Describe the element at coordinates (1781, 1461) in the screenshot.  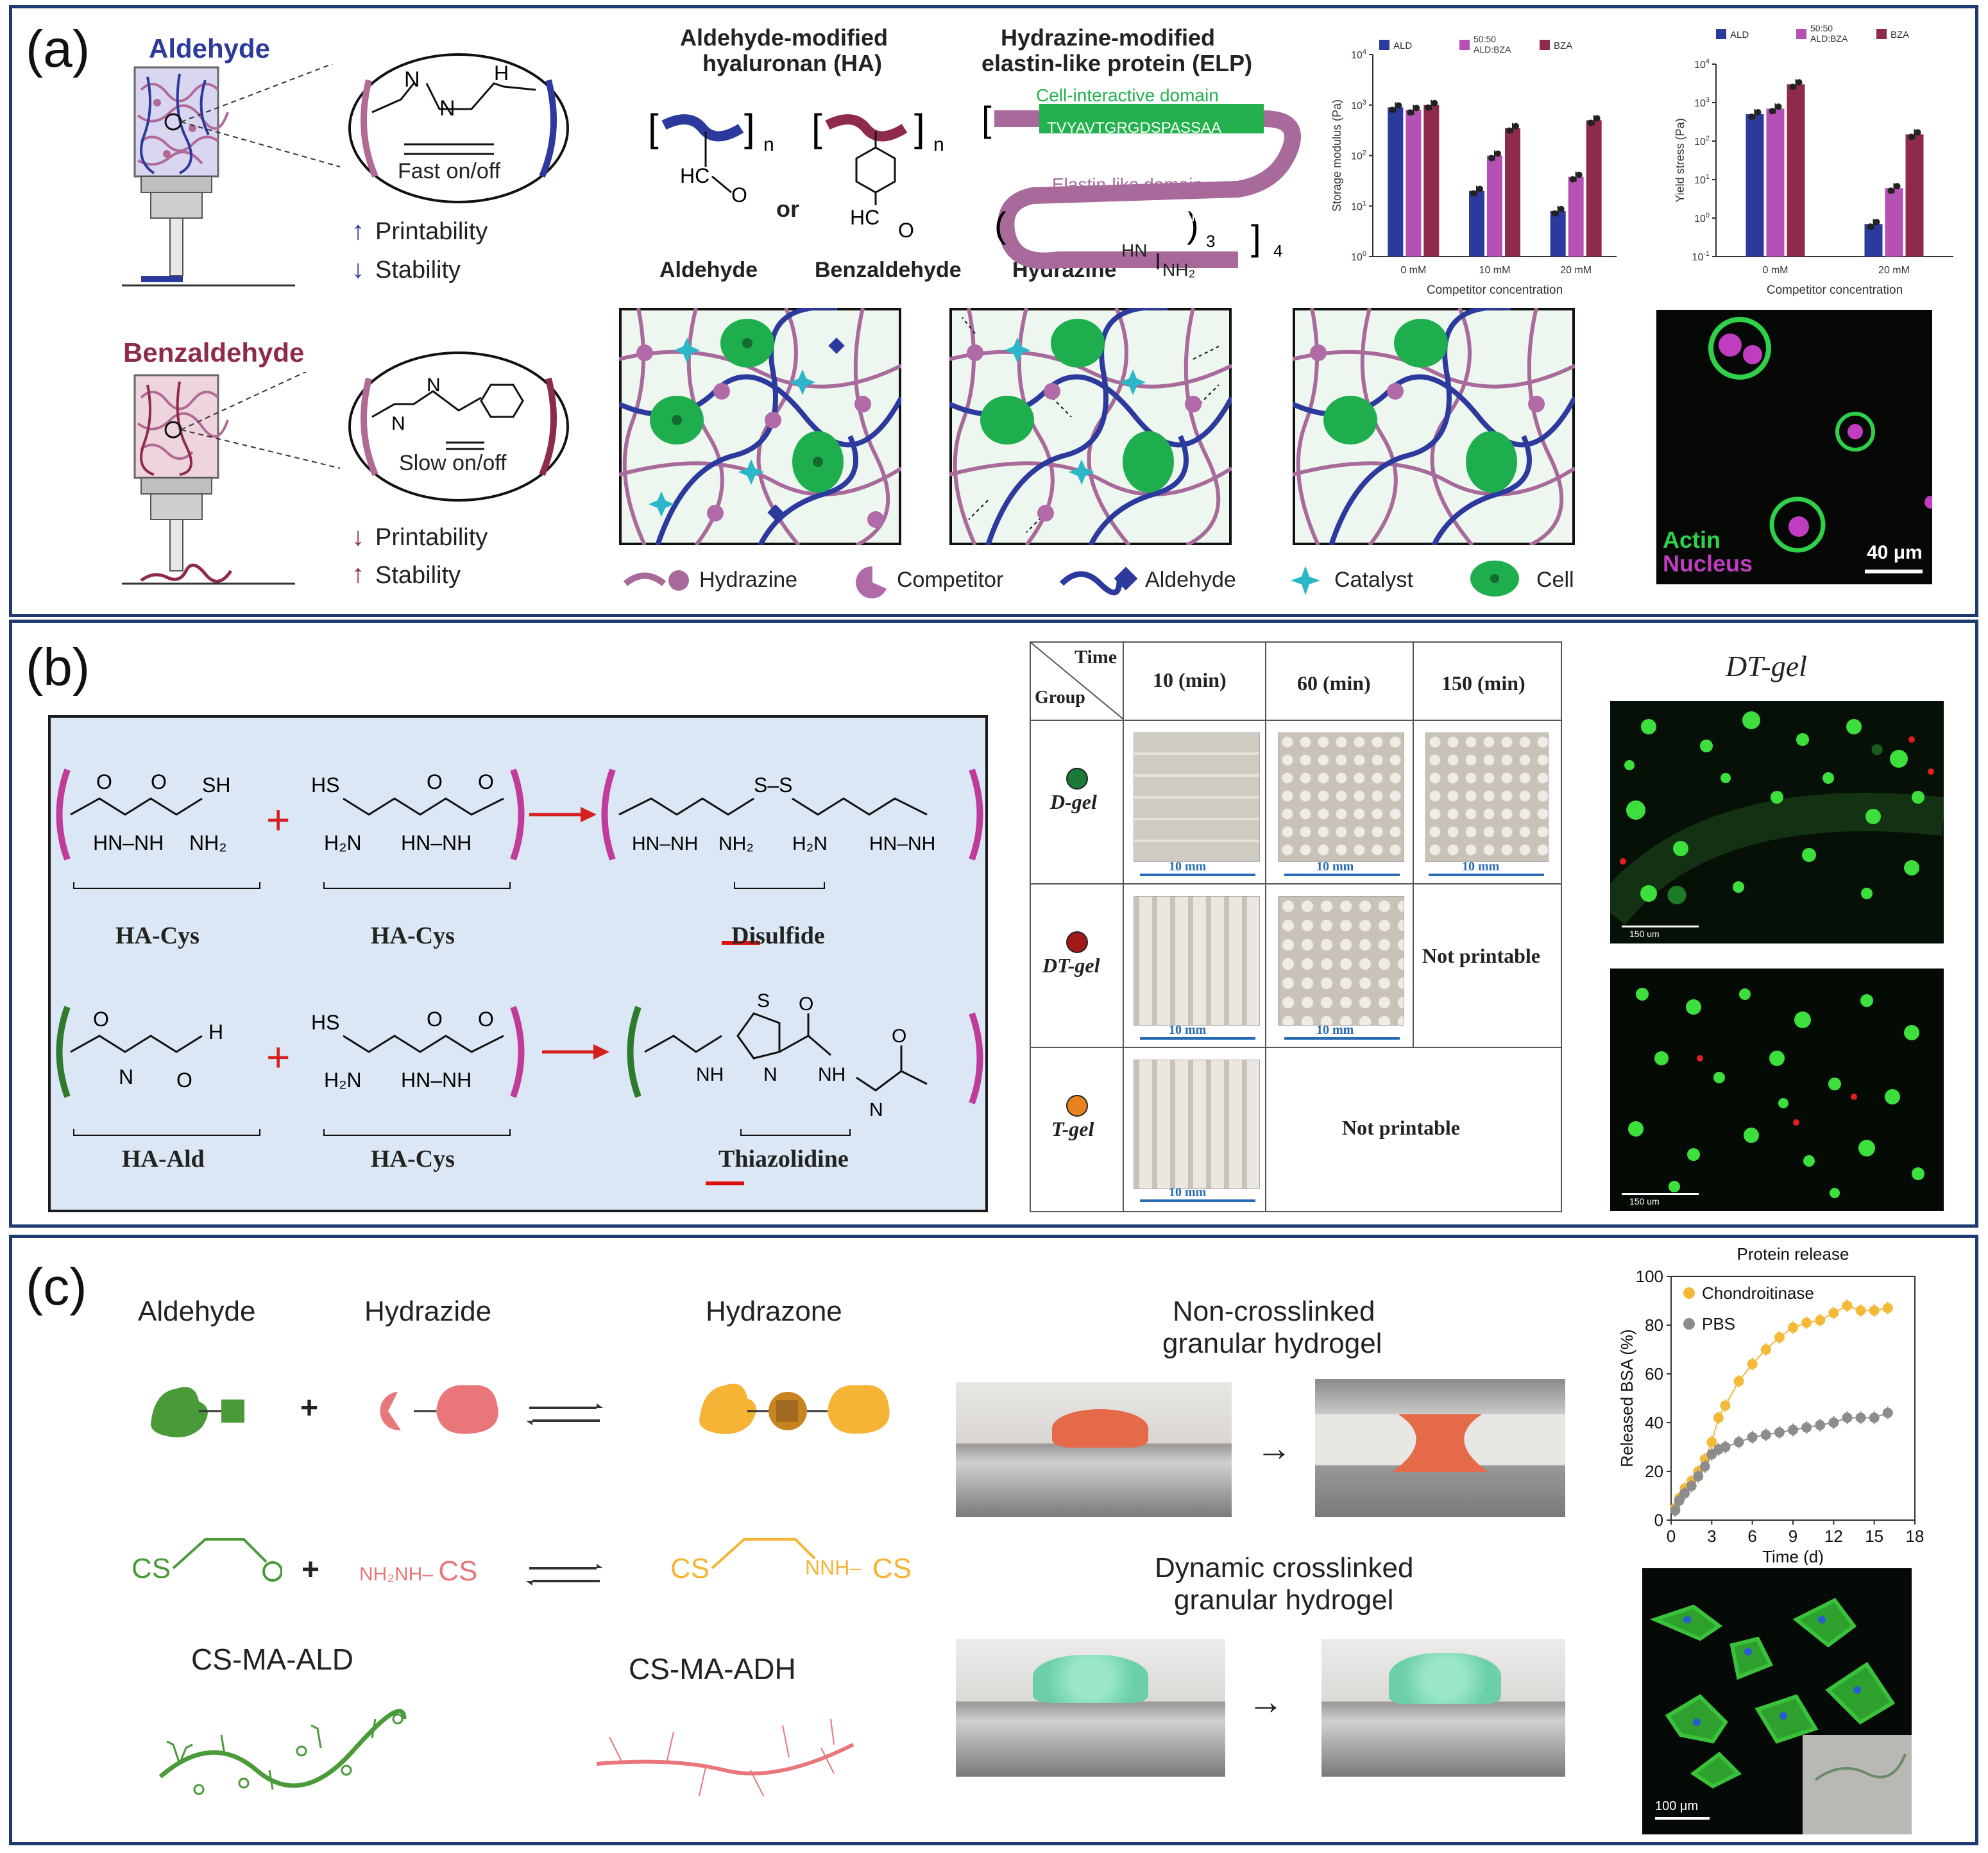
I see `pbs-line` at that location.